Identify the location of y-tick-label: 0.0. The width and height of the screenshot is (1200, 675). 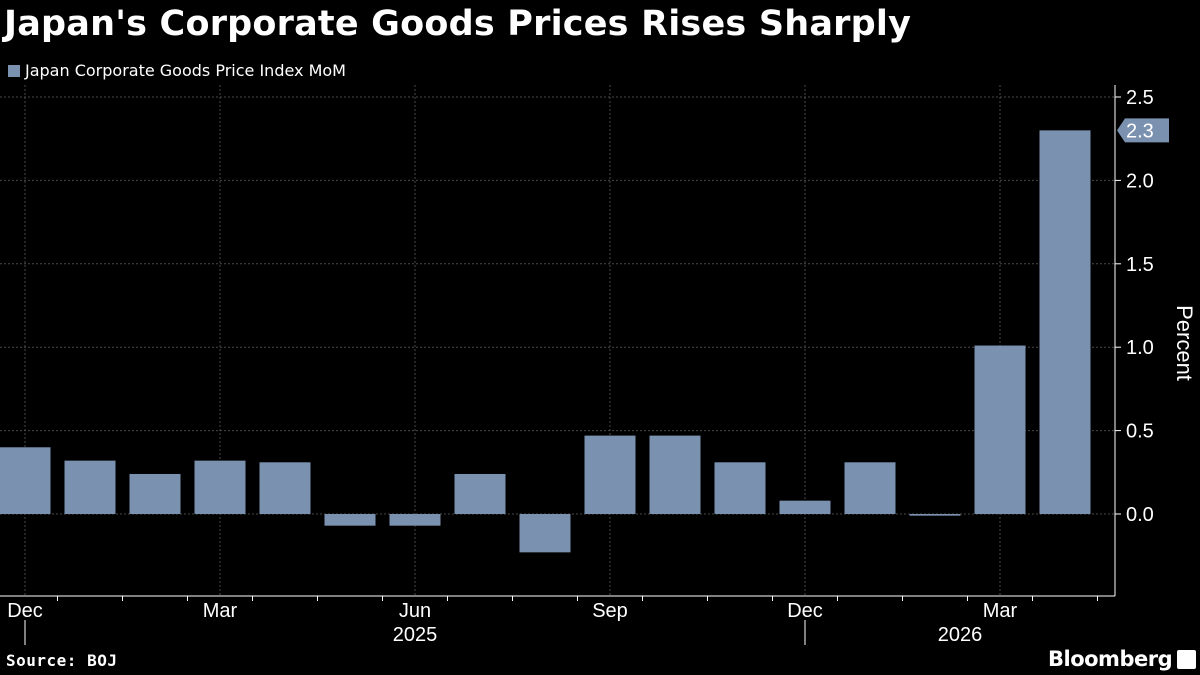
(1140, 515).